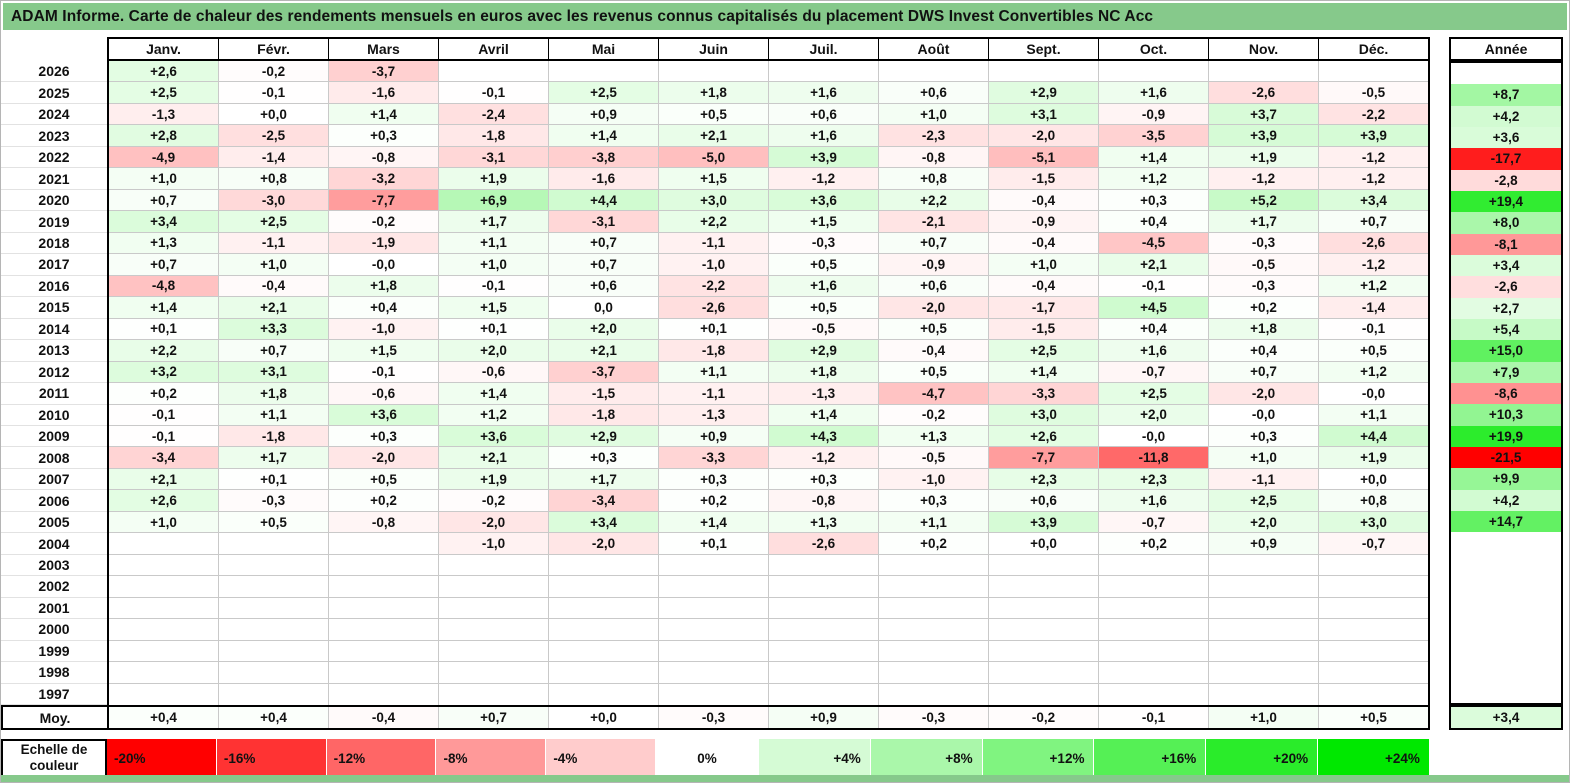 This screenshot has width=1570, height=783. I want to click on bottom-green-strip, so click(785, 778).